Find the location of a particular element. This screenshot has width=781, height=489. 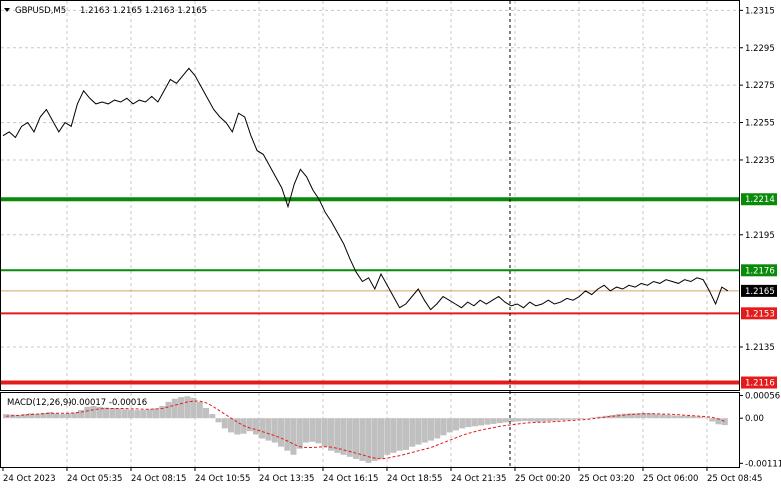

macd-layer is located at coordinates (365, 429).